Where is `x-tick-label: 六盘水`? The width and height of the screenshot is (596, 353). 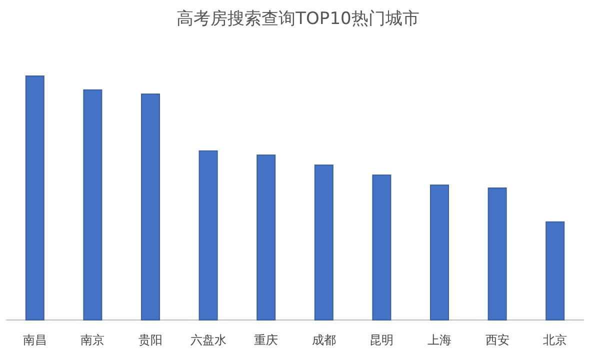
x-tick-label: 六盘水 is located at coordinates (208, 340).